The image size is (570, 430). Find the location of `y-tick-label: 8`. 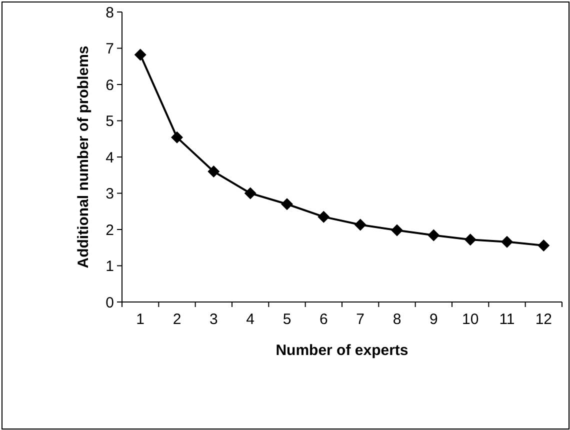

y-tick-label: 8 is located at coordinates (110, 13).